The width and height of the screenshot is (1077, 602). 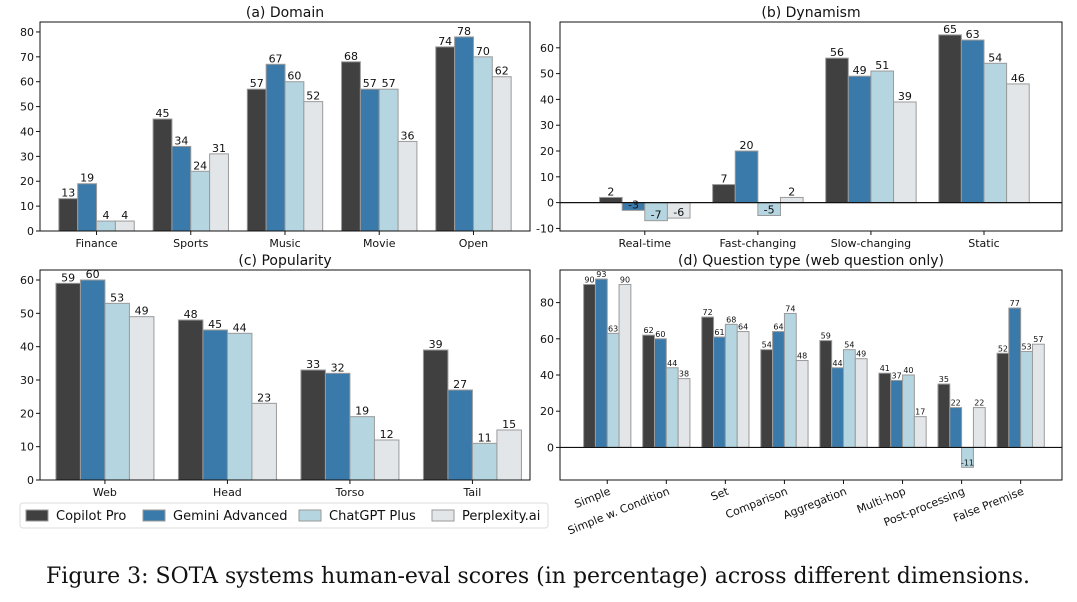 What do you see at coordinates (757, 243) in the screenshot?
I see `x-tick-label: Fast-changing` at bounding box center [757, 243].